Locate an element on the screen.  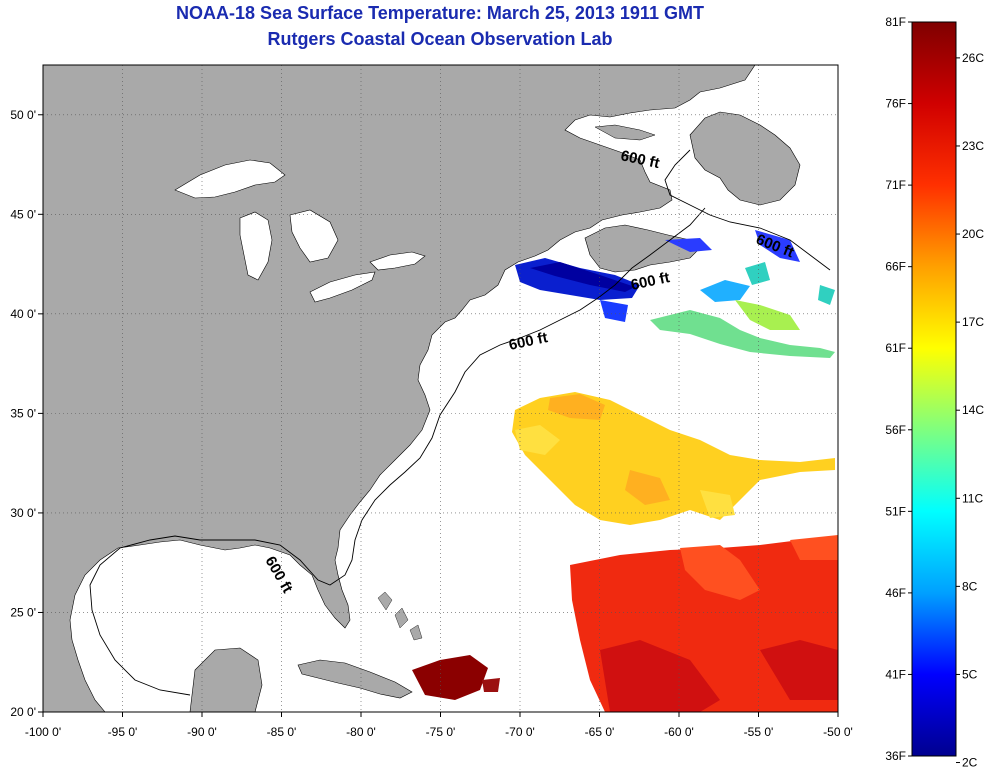
lat-tick-label: 50 0' is located at coordinates (23, 115).